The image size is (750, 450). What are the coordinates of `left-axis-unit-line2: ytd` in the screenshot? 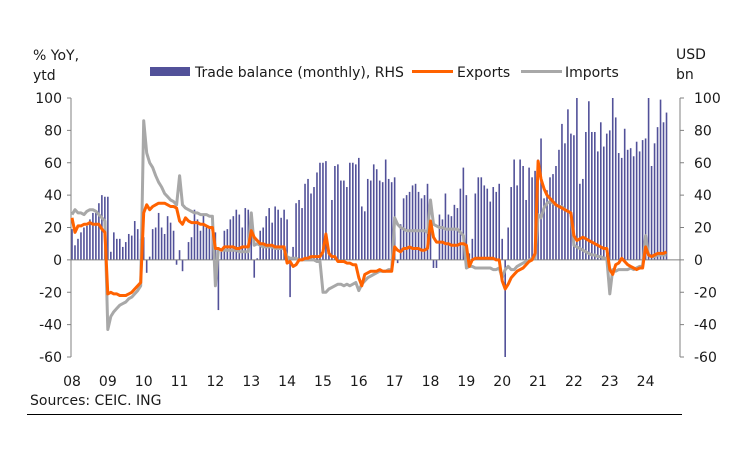 It's located at (44, 76).